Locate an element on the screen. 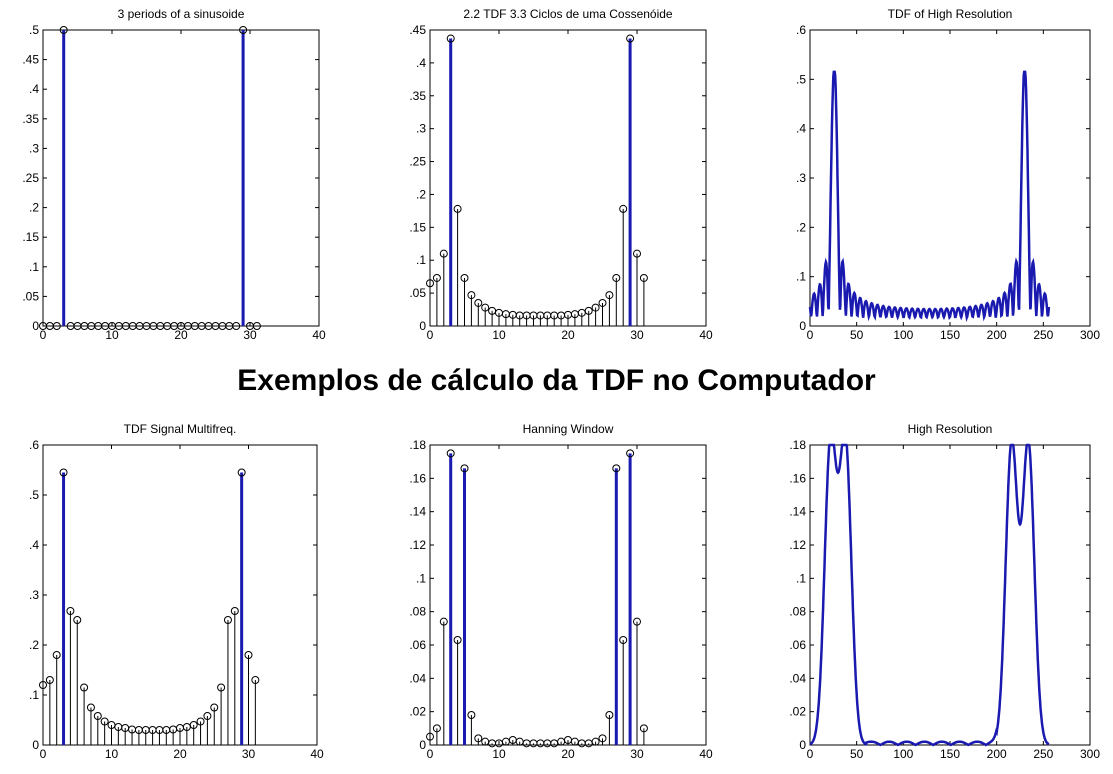 This screenshot has height=774, width=1113. x-tick-label: 50 is located at coordinates (857, 754).